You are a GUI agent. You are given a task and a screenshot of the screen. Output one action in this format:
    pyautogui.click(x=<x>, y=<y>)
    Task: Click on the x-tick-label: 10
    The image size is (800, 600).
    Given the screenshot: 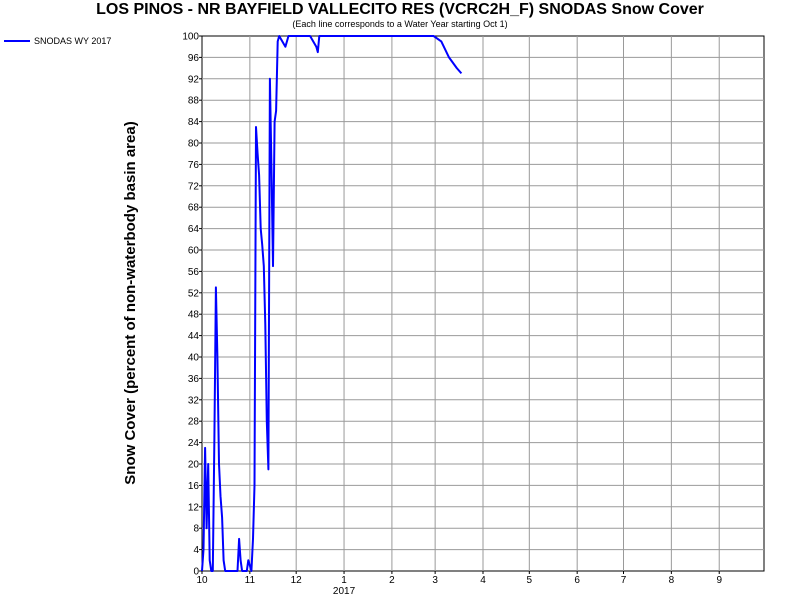 What is the action you would take?
    pyautogui.click(x=202, y=580)
    